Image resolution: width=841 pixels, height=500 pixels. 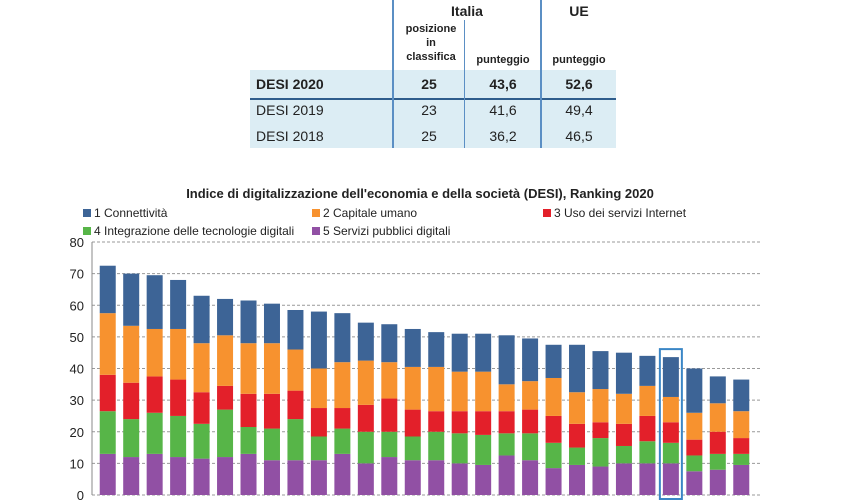 I want to click on sub-header: posizione in classifica, so click(x=431, y=43).